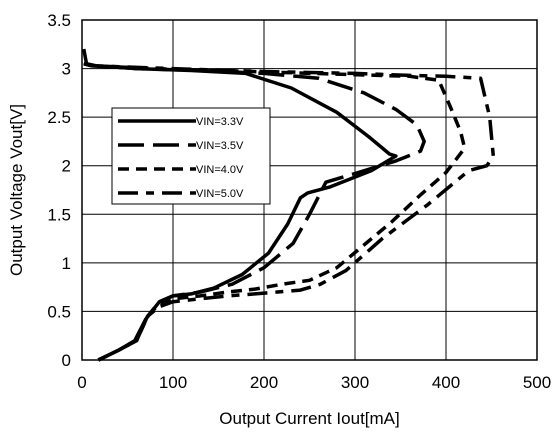 The height and width of the screenshot is (437, 552). Describe the element at coordinates (220, 194) in the screenshot. I see `legend-label: VIN=5.0V` at that location.